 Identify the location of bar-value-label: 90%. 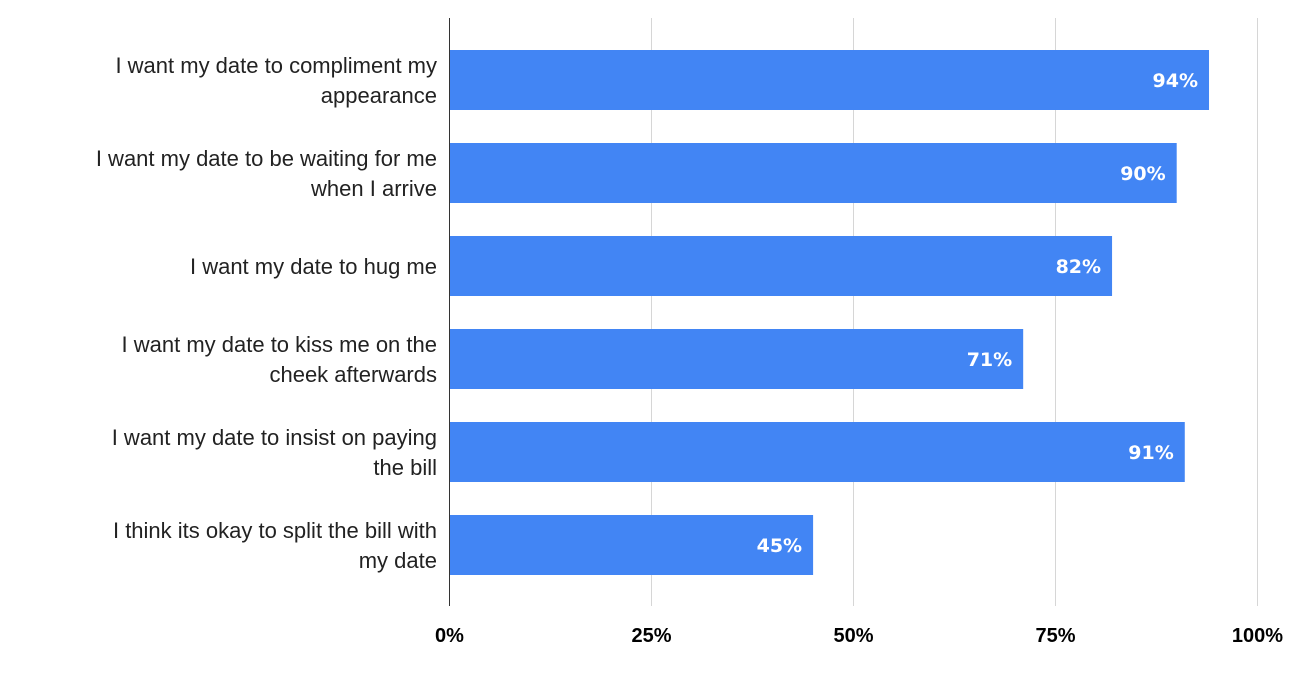
(1142, 174).